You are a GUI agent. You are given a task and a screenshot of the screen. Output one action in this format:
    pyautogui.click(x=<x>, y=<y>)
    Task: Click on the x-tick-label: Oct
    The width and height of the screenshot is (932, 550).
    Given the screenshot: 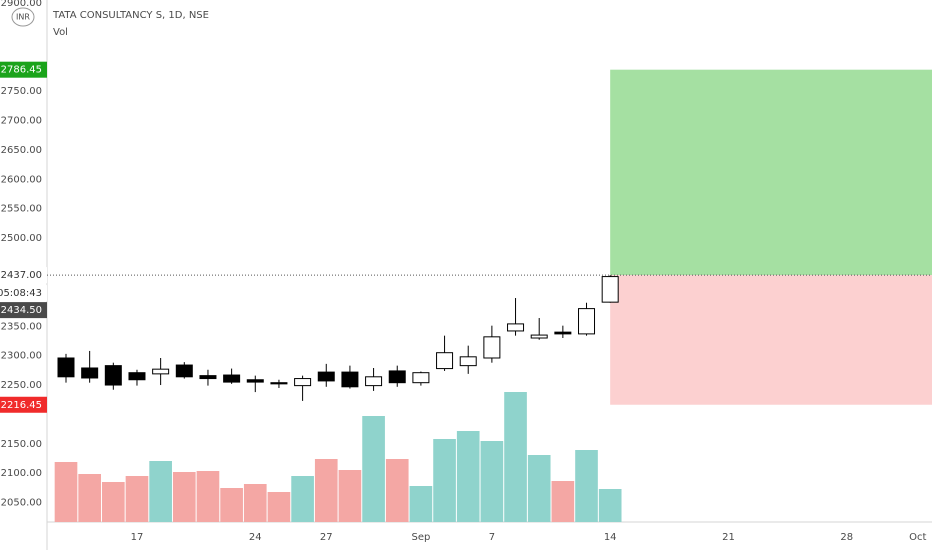 What is the action you would take?
    pyautogui.click(x=917, y=537)
    